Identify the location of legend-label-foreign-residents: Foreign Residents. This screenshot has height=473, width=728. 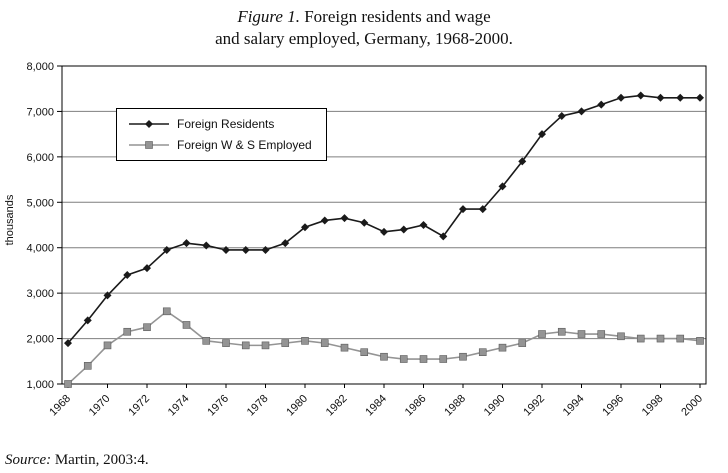
(226, 124).